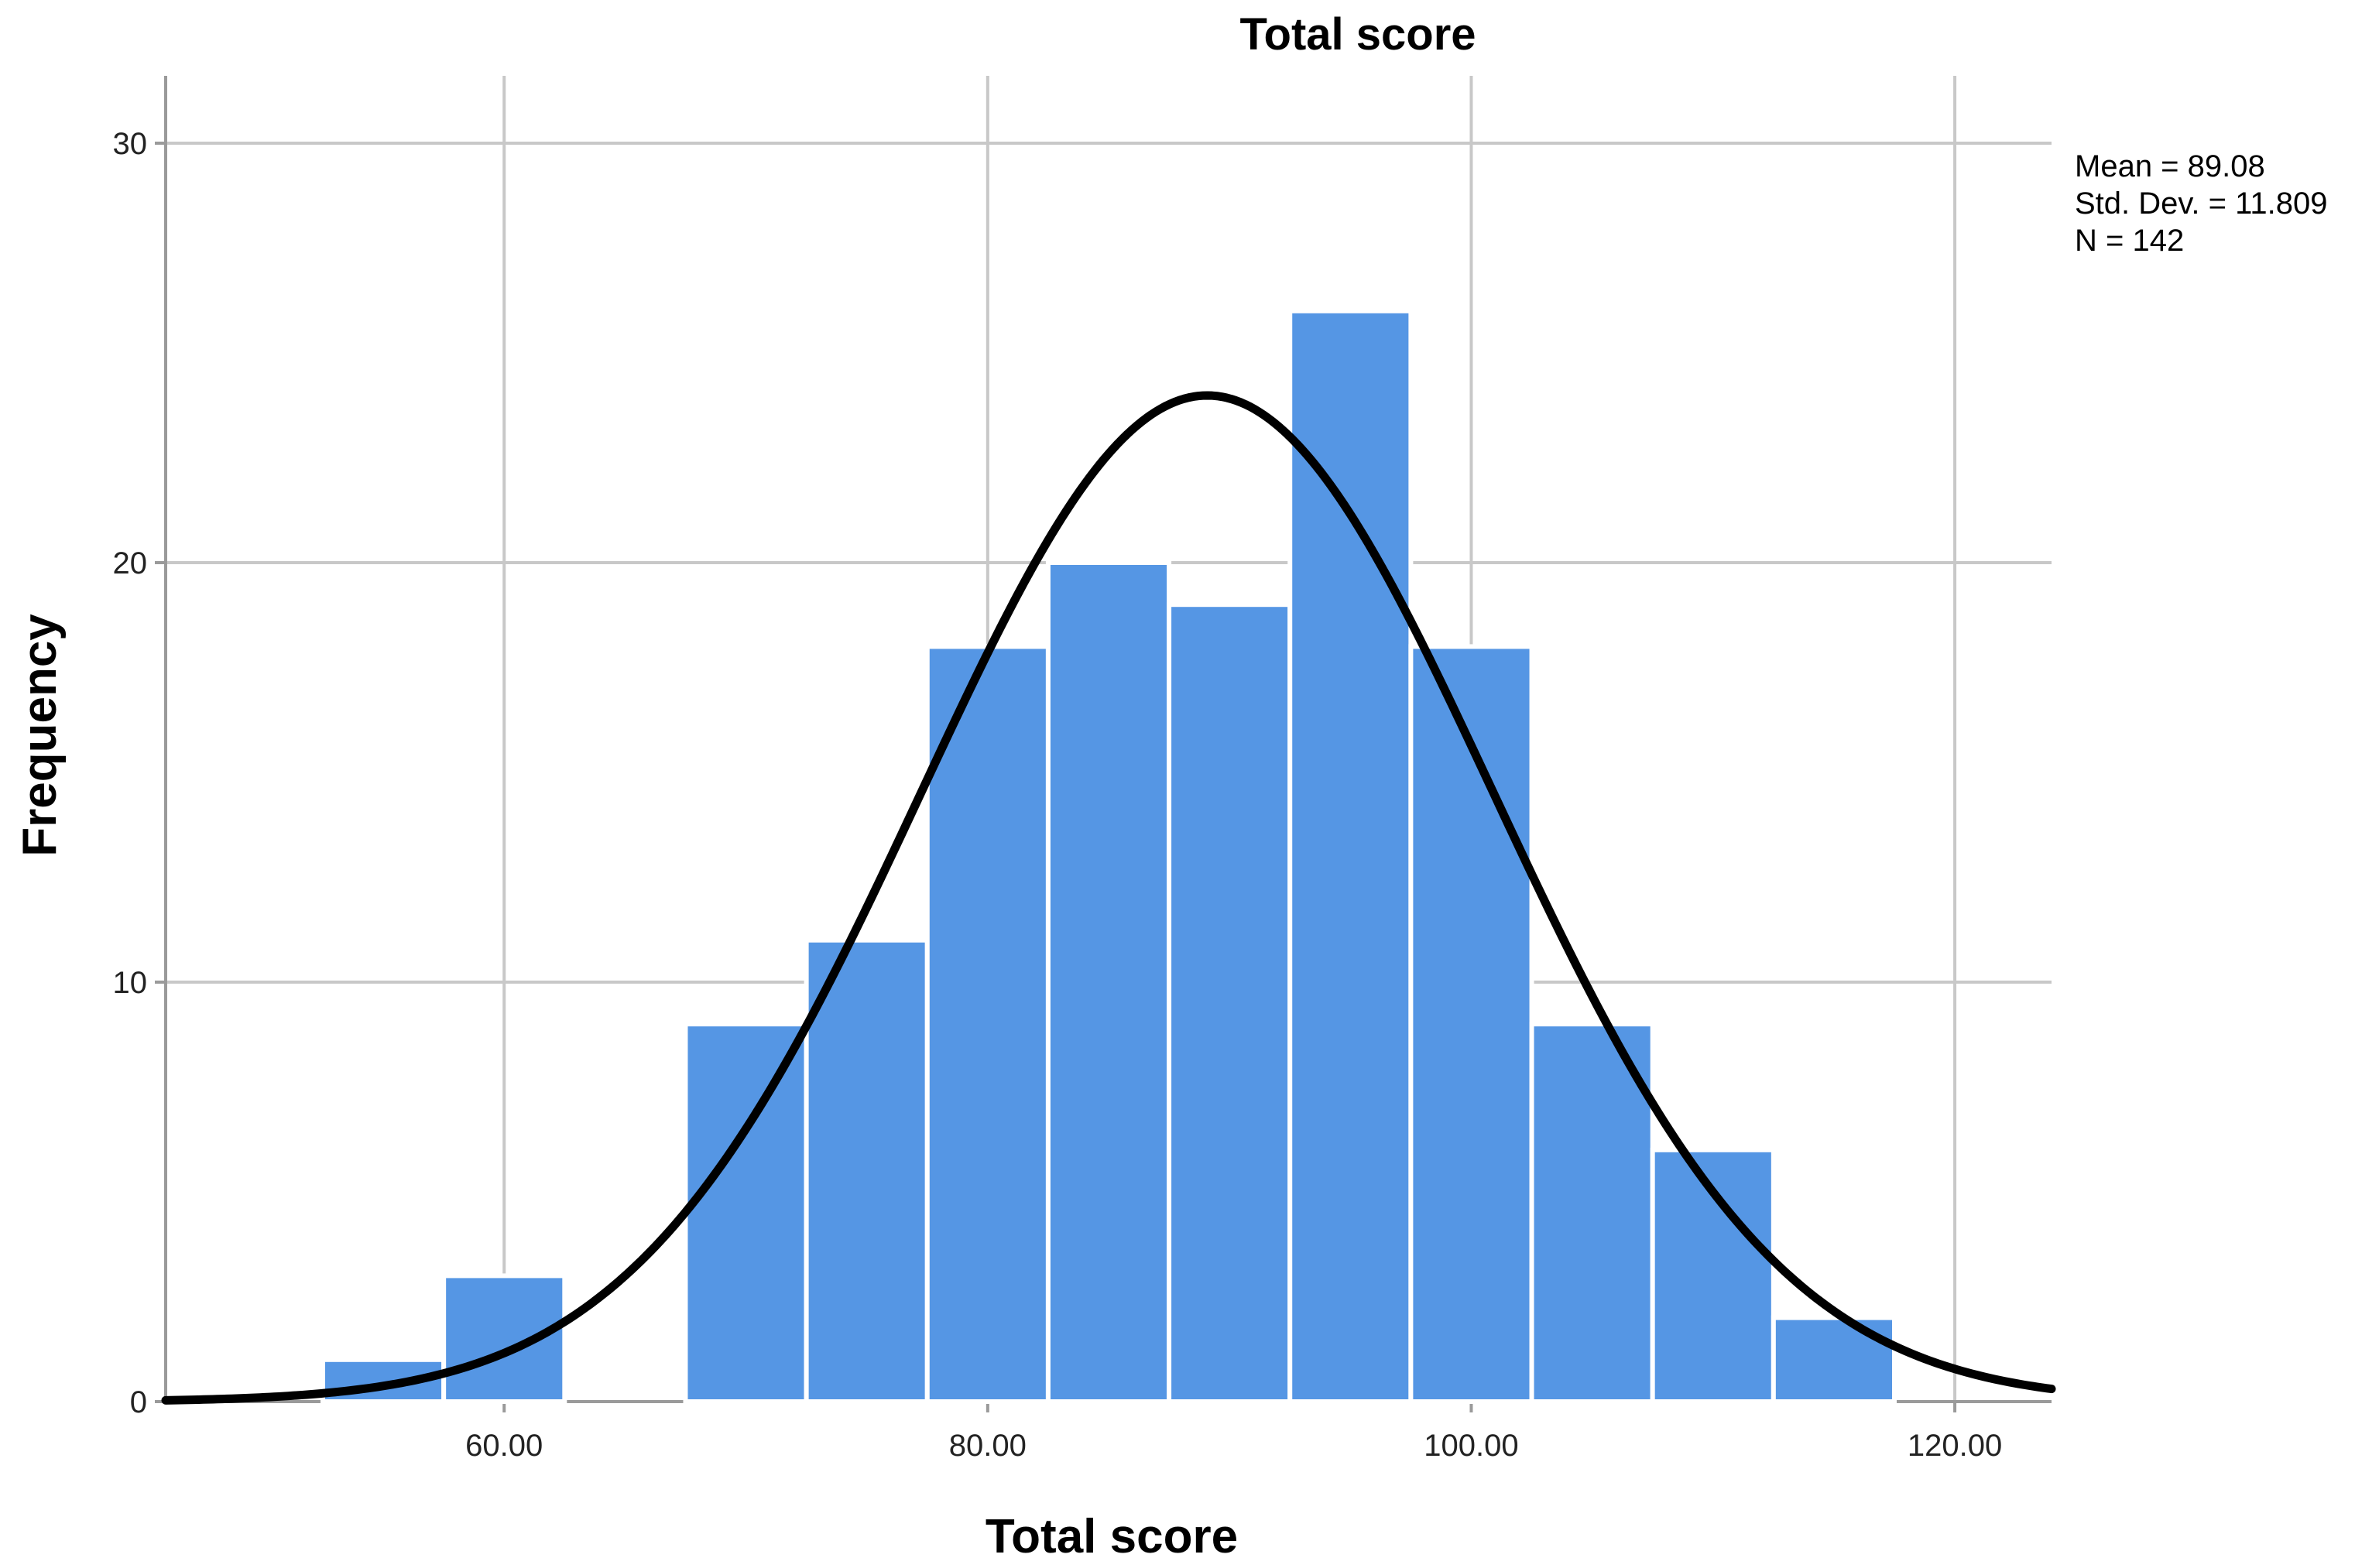  What do you see at coordinates (988, 1446) in the screenshot?
I see `x-tick-label-1: 80.00` at bounding box center [988, 1446].